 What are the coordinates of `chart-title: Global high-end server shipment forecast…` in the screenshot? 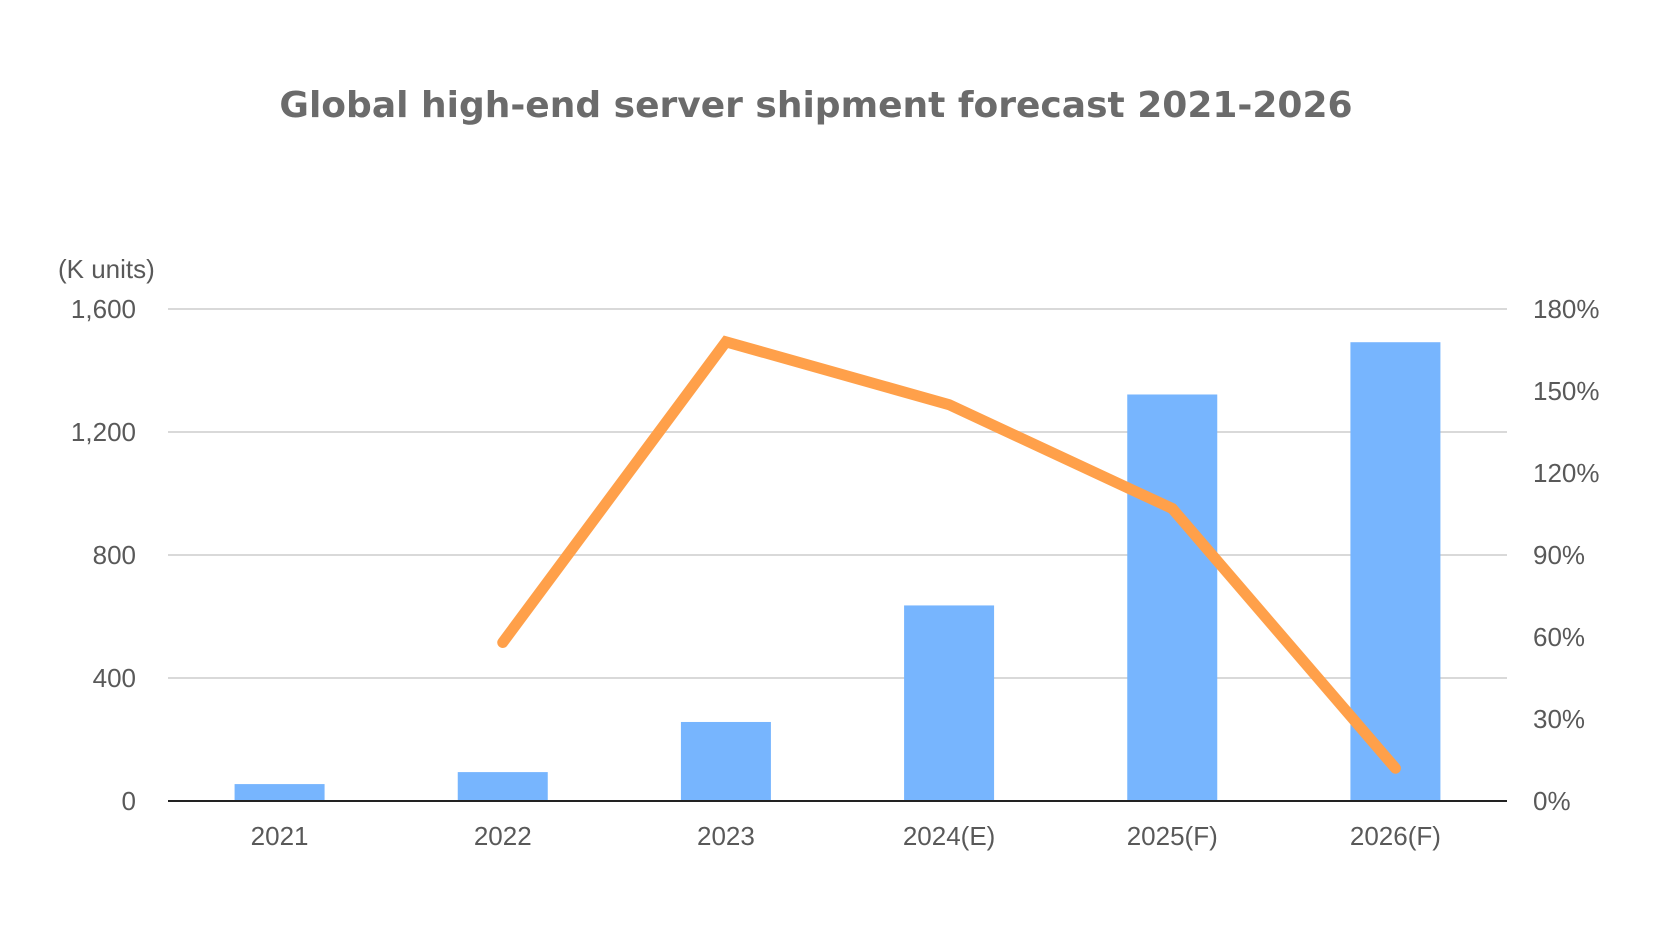 It's located at (815, 105).